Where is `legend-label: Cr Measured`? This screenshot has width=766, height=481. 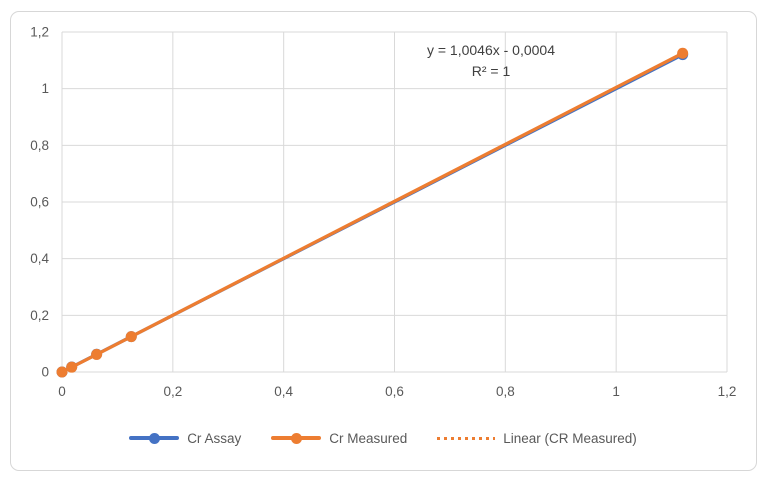 legend-label: Cr Measured is located at coordinates (368, 438).